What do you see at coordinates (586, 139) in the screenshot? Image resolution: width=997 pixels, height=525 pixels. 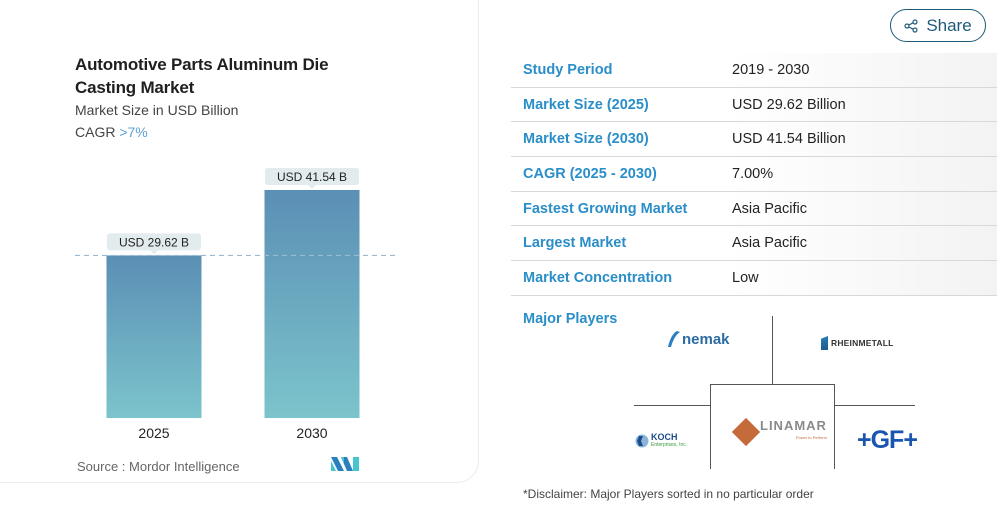 I see `row-label: Market Size (2030)` at bounding box center [586, 139].